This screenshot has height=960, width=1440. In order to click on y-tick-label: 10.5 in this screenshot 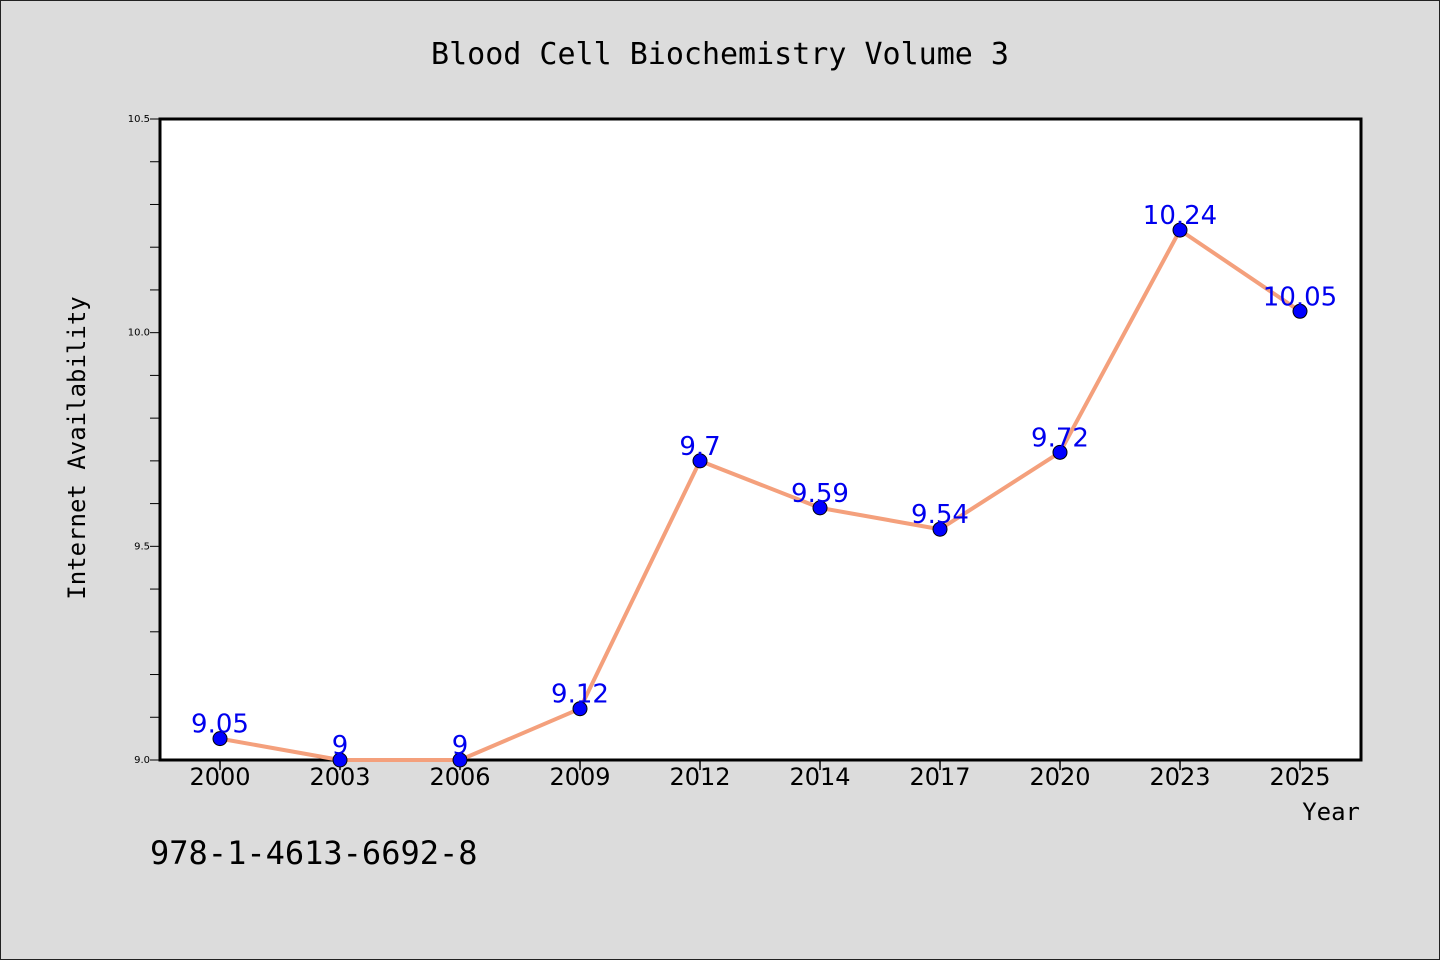, I will do `click(139, 119)`.